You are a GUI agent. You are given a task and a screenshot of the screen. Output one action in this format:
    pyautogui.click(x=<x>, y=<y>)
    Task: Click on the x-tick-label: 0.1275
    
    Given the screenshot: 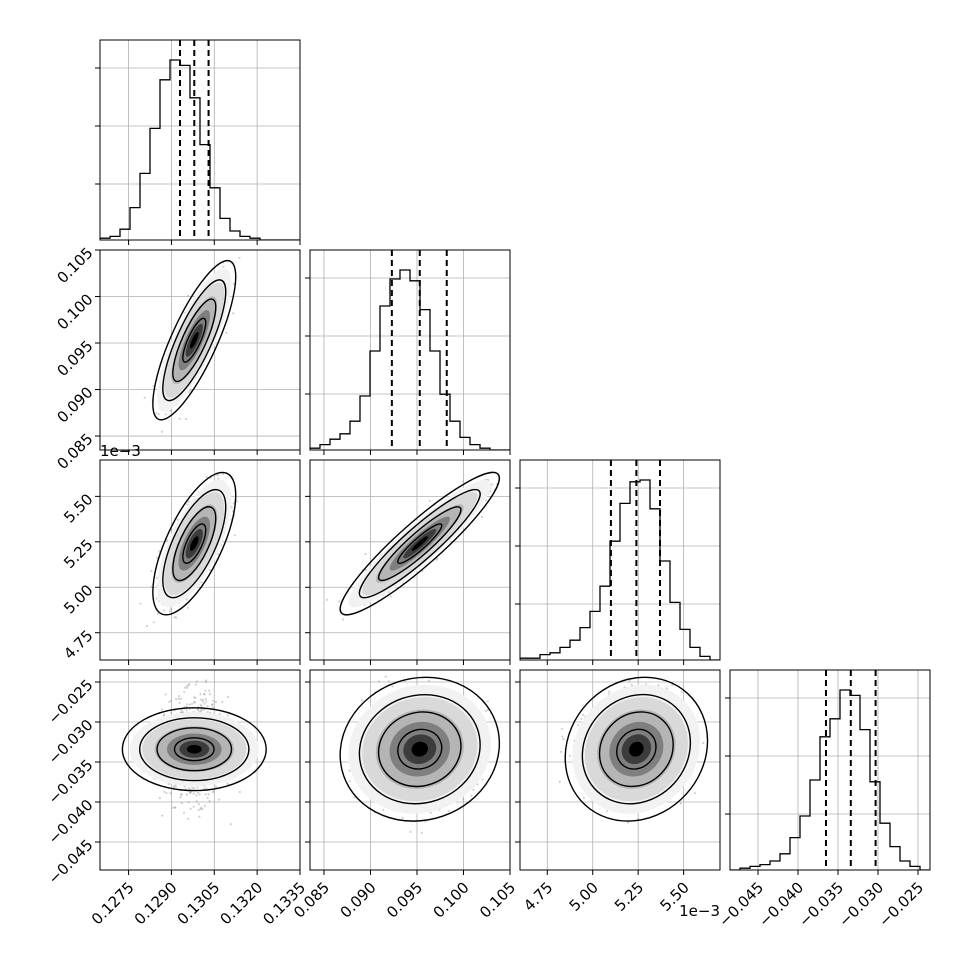 What is the action you would take?
    pyautogui.click(x=113, y=903)
    